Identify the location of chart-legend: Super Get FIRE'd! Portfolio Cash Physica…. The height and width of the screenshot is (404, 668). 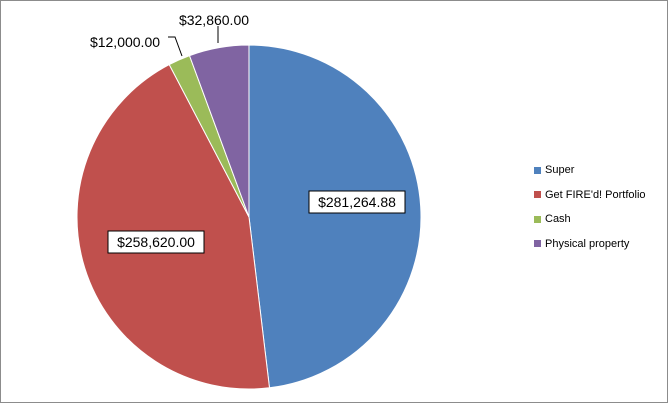
(599, 207).